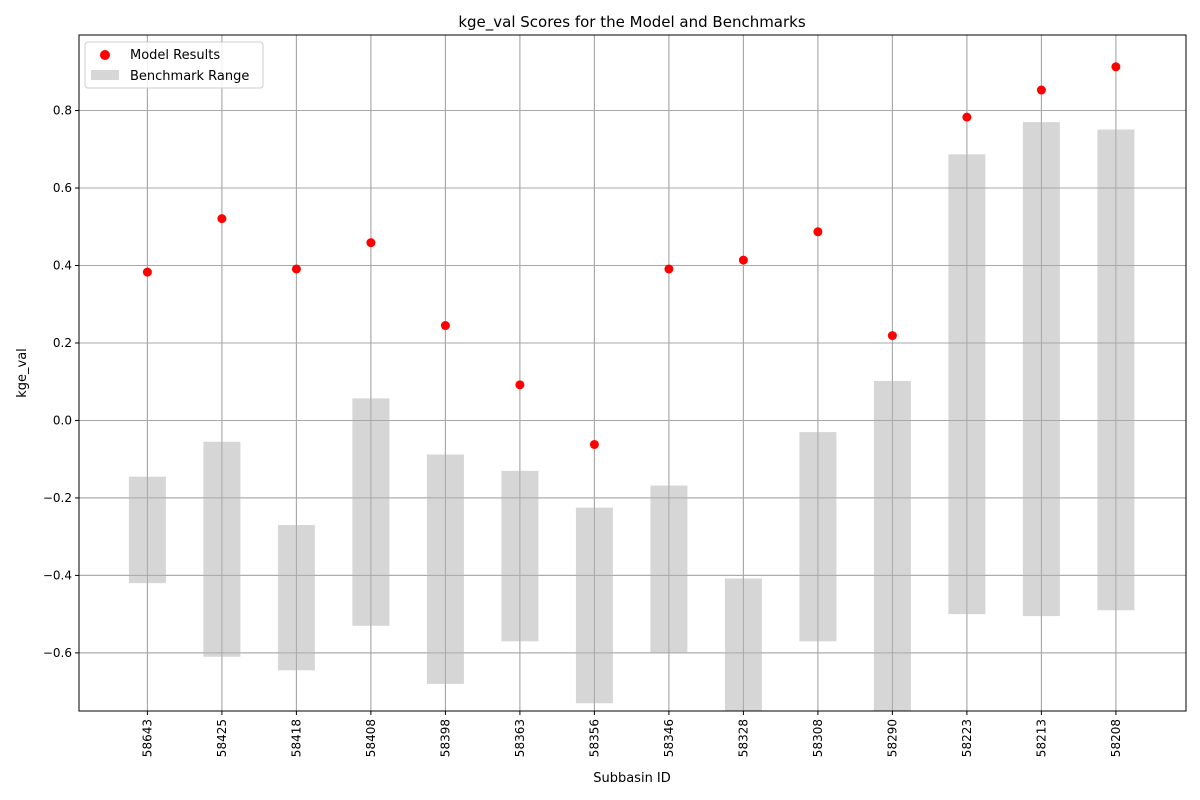  What do you see at coordinates (105, 55) in the screenshot?
I see `legend-marker-model` at bounding box center [105, 55].